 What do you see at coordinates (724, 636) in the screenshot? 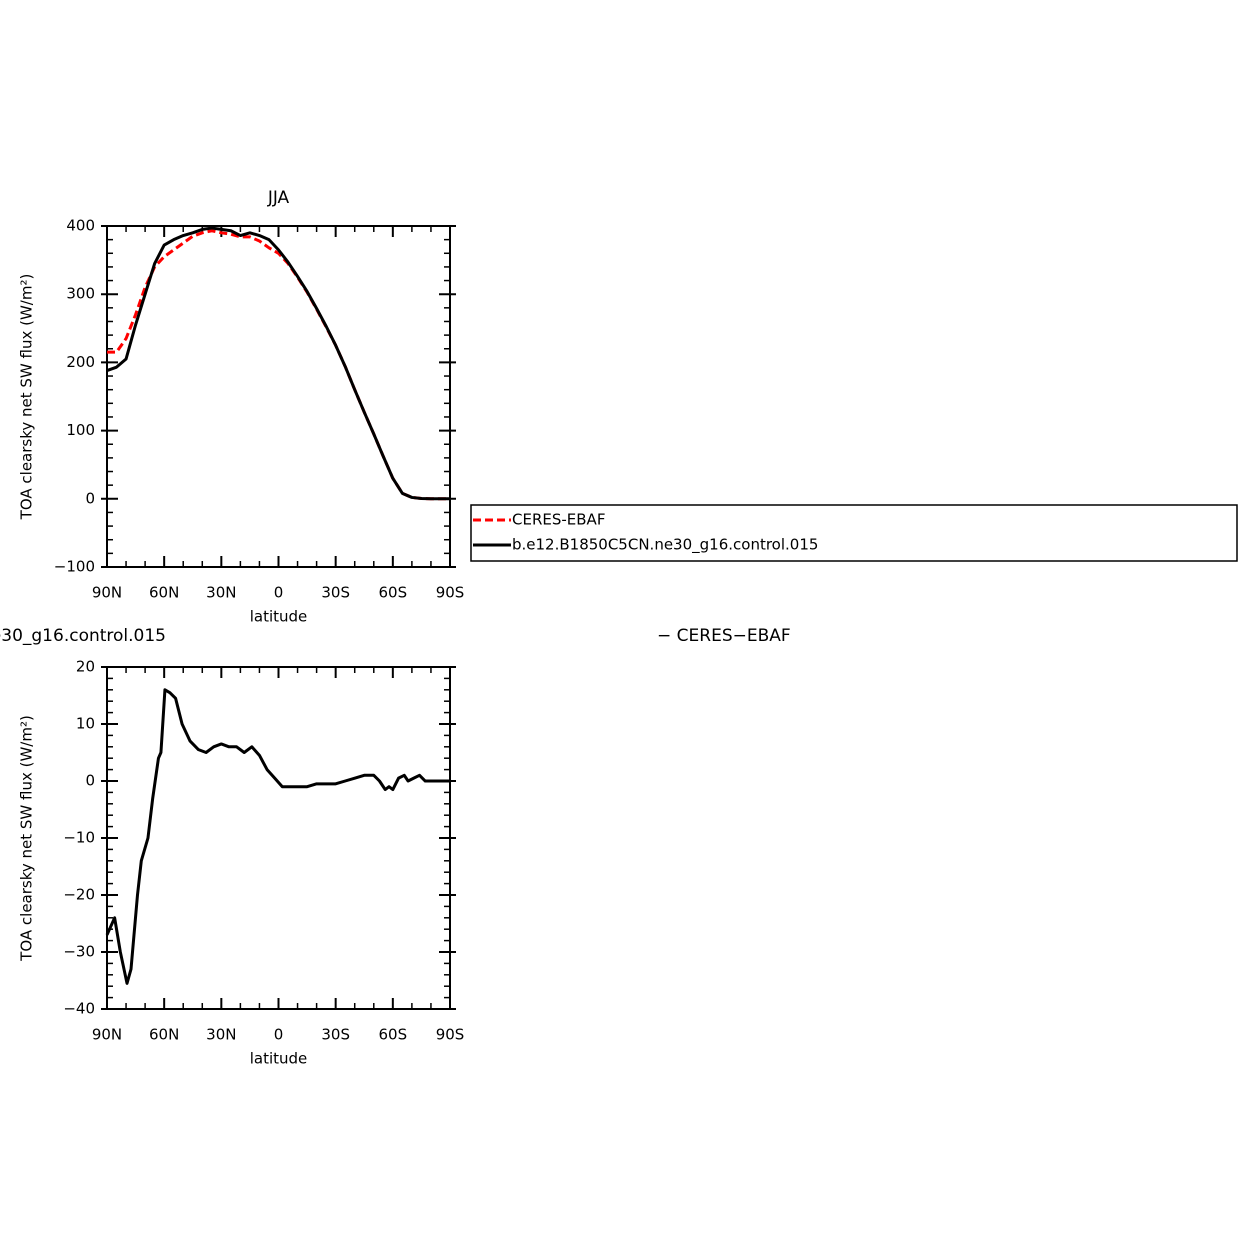
I see `chart-title: − CERES−EBAF` at bounding box center [724, 636].